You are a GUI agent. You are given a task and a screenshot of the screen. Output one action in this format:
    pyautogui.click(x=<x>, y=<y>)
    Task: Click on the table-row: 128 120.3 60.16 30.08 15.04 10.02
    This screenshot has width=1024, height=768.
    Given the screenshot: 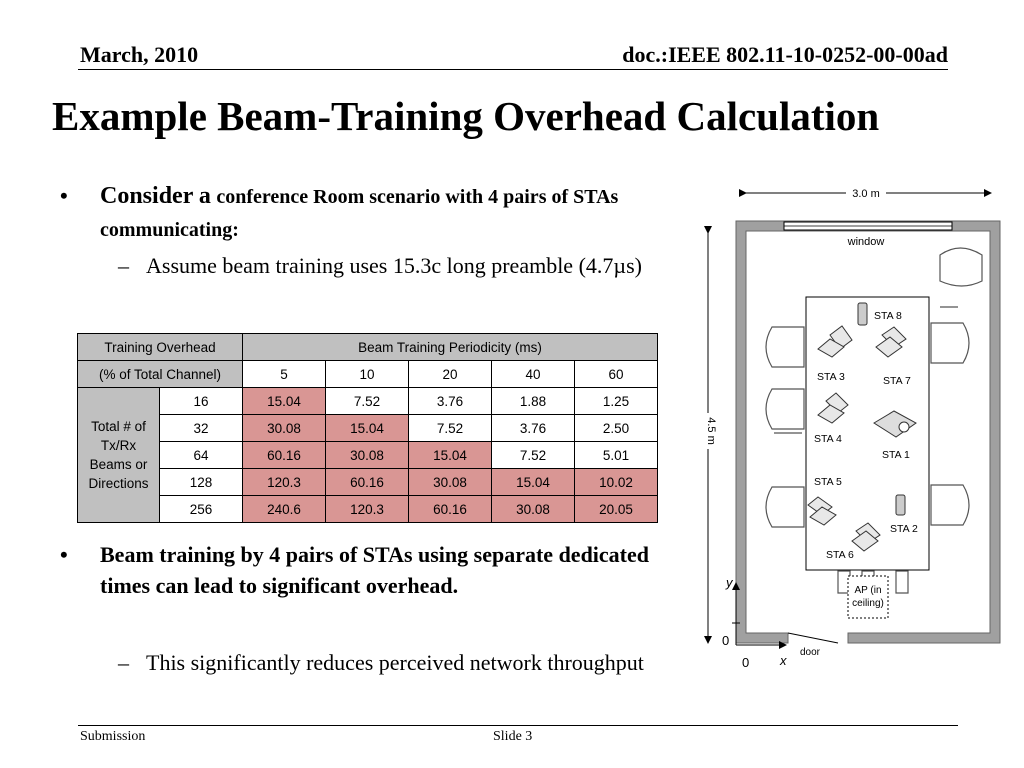 What is the action you would take?
    pyautogui.click(x=368, y=482)
    